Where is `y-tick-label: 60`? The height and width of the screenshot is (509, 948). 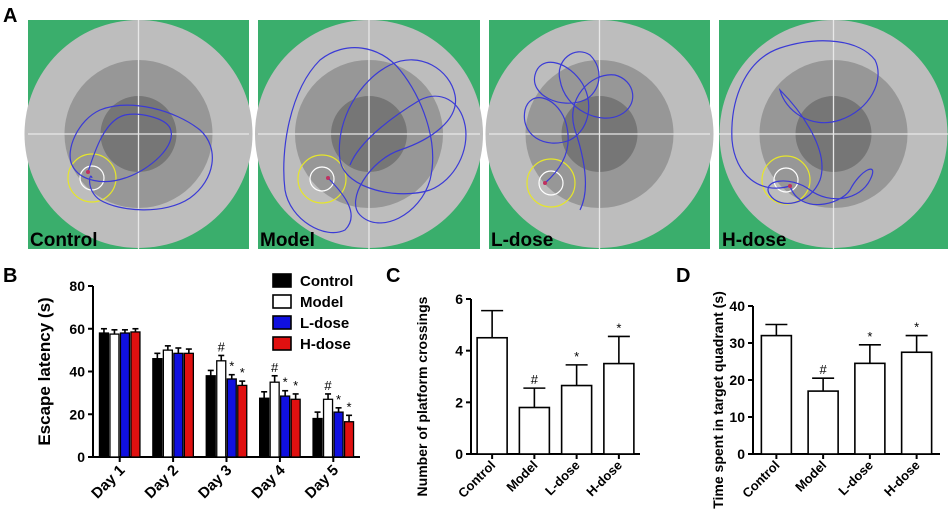 y-tick-label: 60 is located at coordinates (77, 329).